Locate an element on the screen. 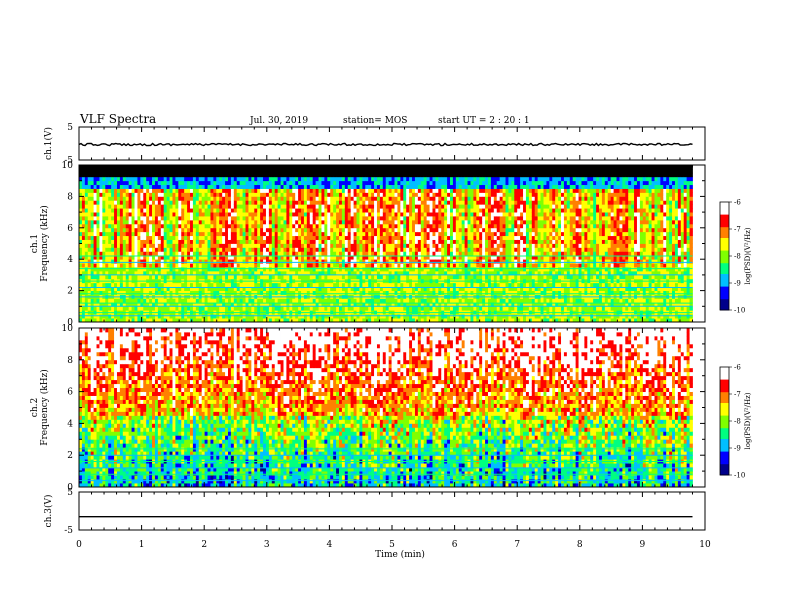 The height and width of the screenshot is (612, 792). y-axis-label-text: ch.1(V) is located at coordinates (48, 143).